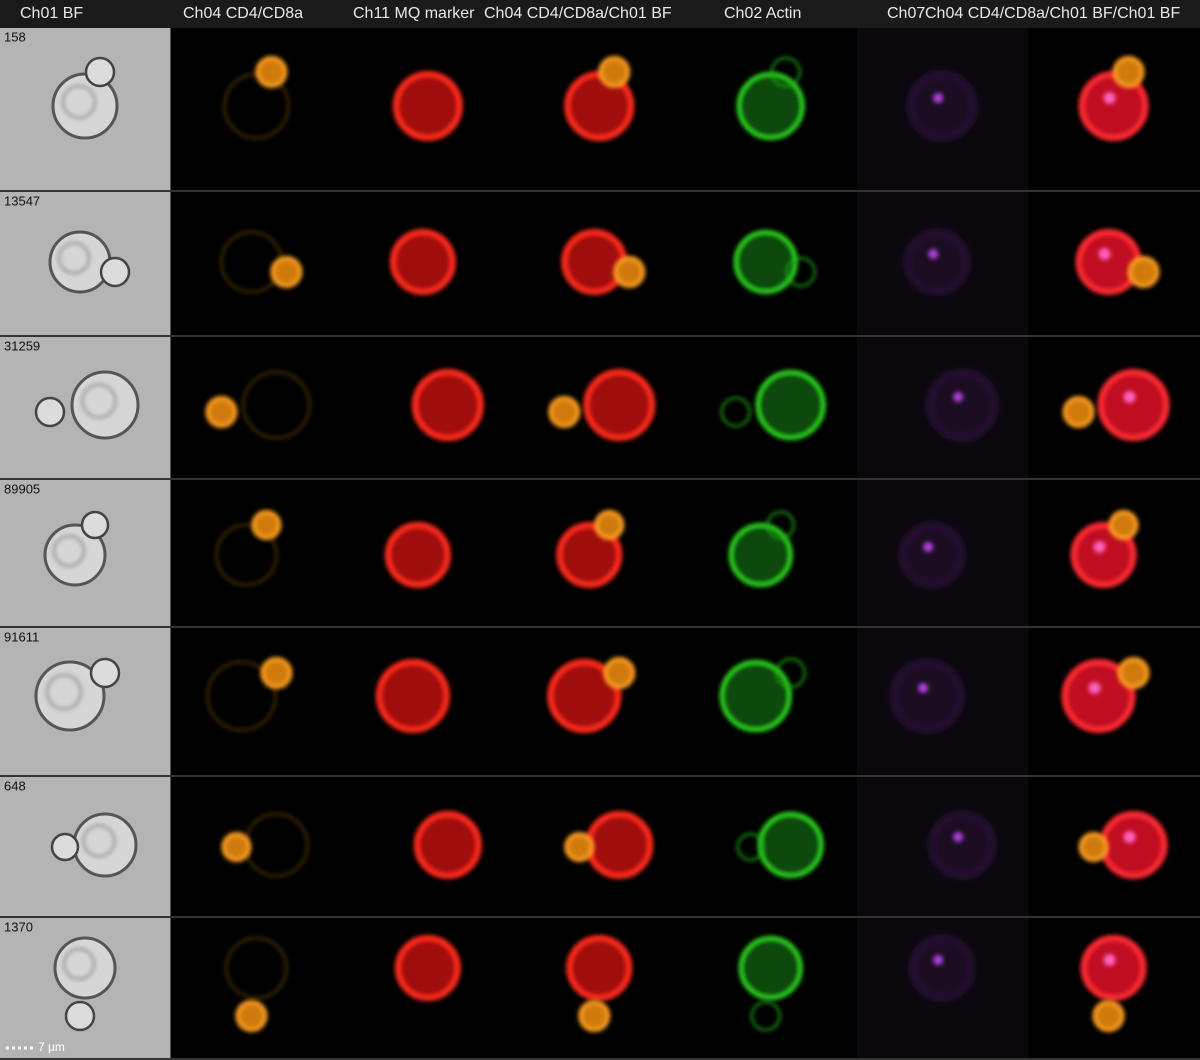 Image resolution: width=1200 pixels, height=1060 pixels. What do you see at coordinates (51, 1047) in the screenshot?
I see `scale-label: 7 µm` at bounding box center [51, 1047].